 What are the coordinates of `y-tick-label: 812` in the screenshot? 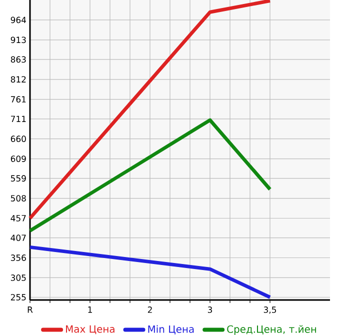 It's located at (18, 79).